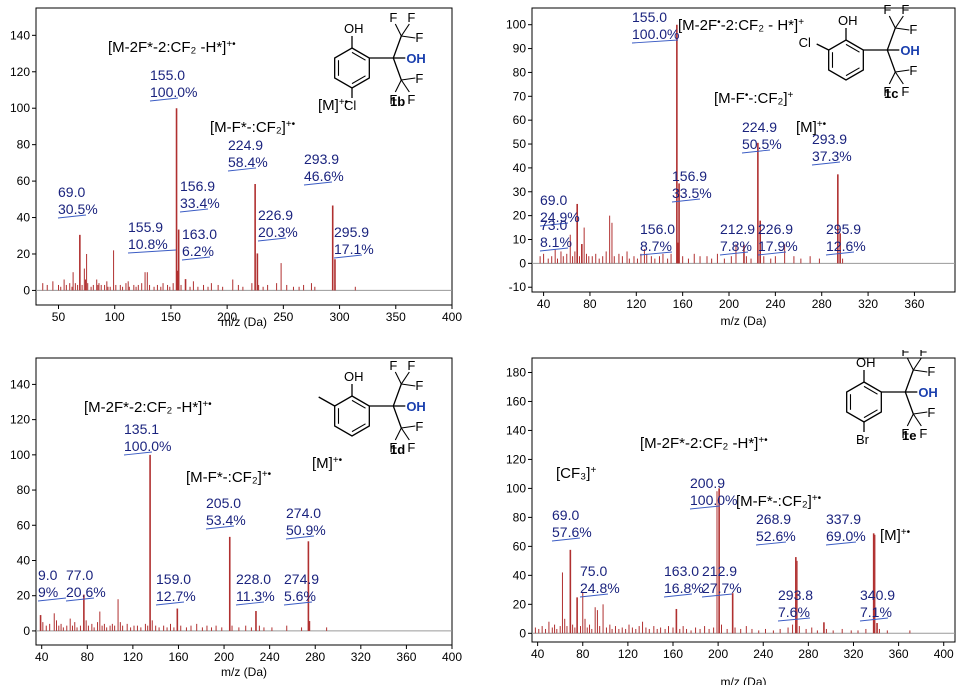  Describe the element at coordinates (306, 530) in the screenshot. I see `peak-pct-label: 50.9%` at that location.